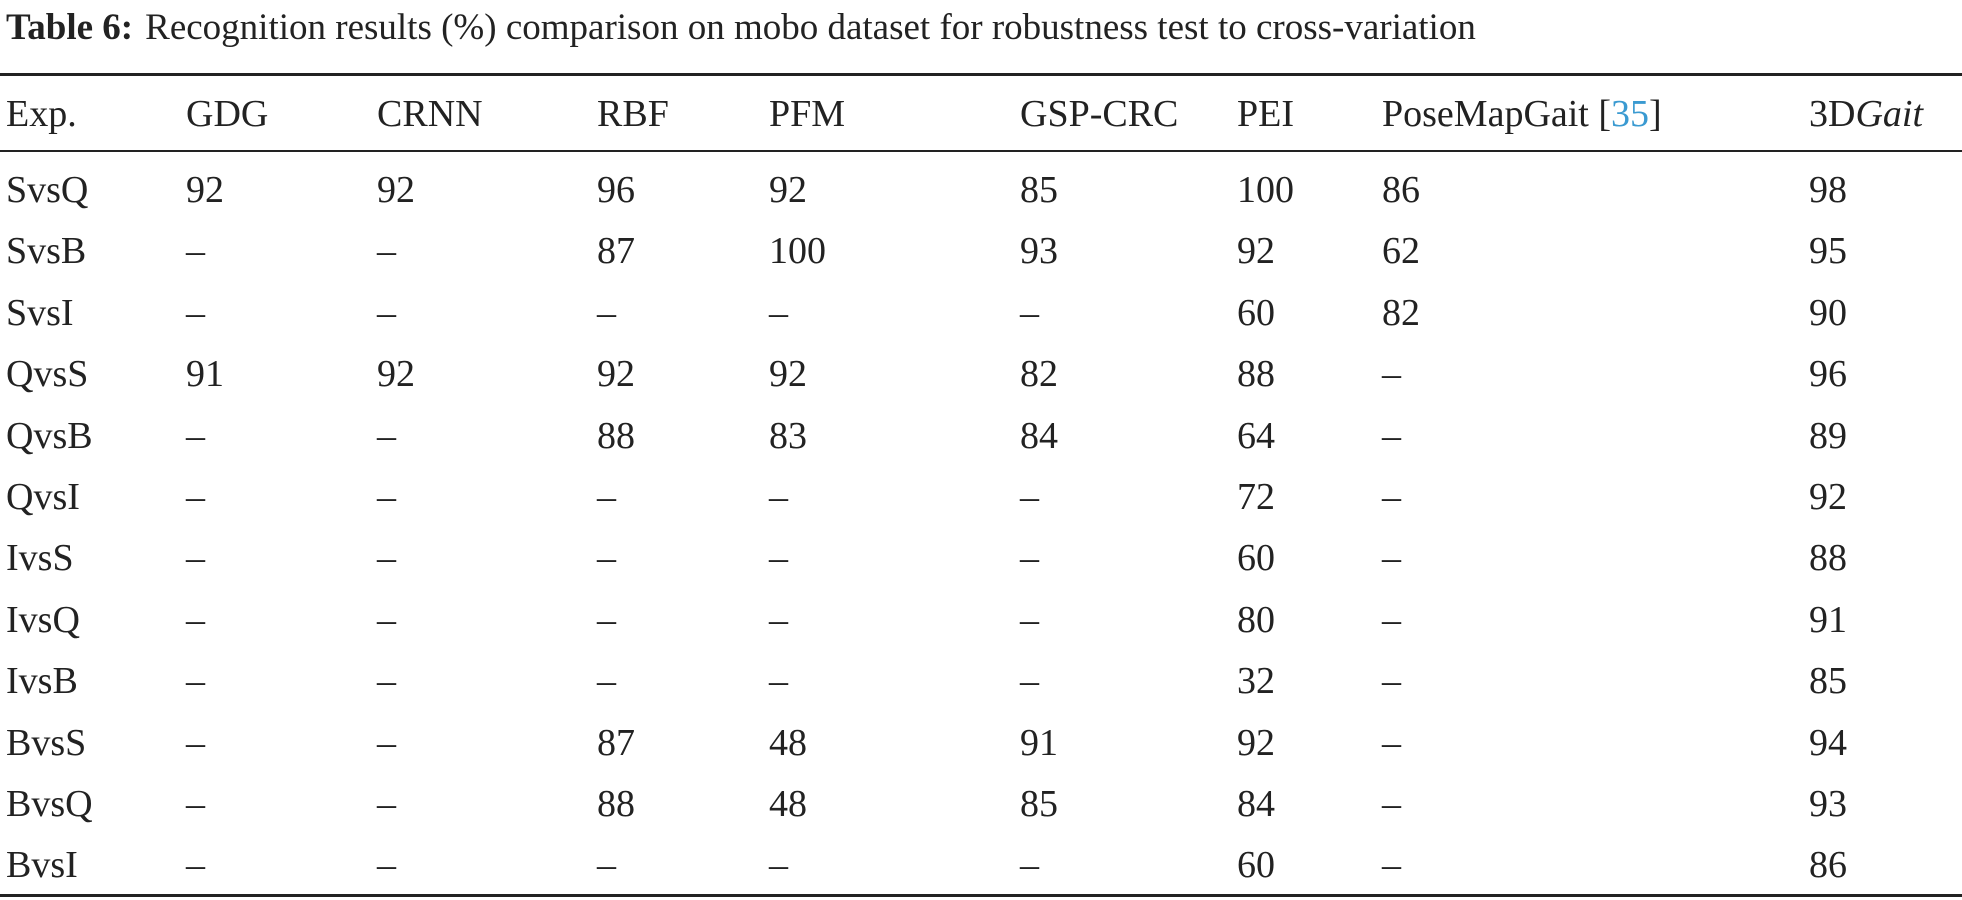 The width and height of the screenshot is (1962, 900). I want to click on table-cell: 89, so click(1828, 435).